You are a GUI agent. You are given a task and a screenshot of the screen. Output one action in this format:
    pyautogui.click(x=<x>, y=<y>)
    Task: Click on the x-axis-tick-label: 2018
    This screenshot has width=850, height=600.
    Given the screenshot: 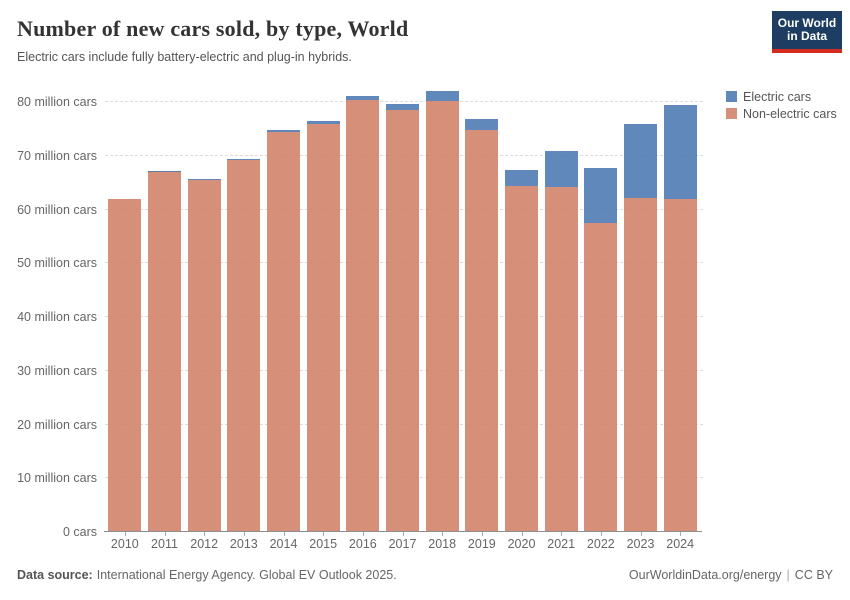 What is the action you would take?
    pyautogui.click(x=442, y=544)
    